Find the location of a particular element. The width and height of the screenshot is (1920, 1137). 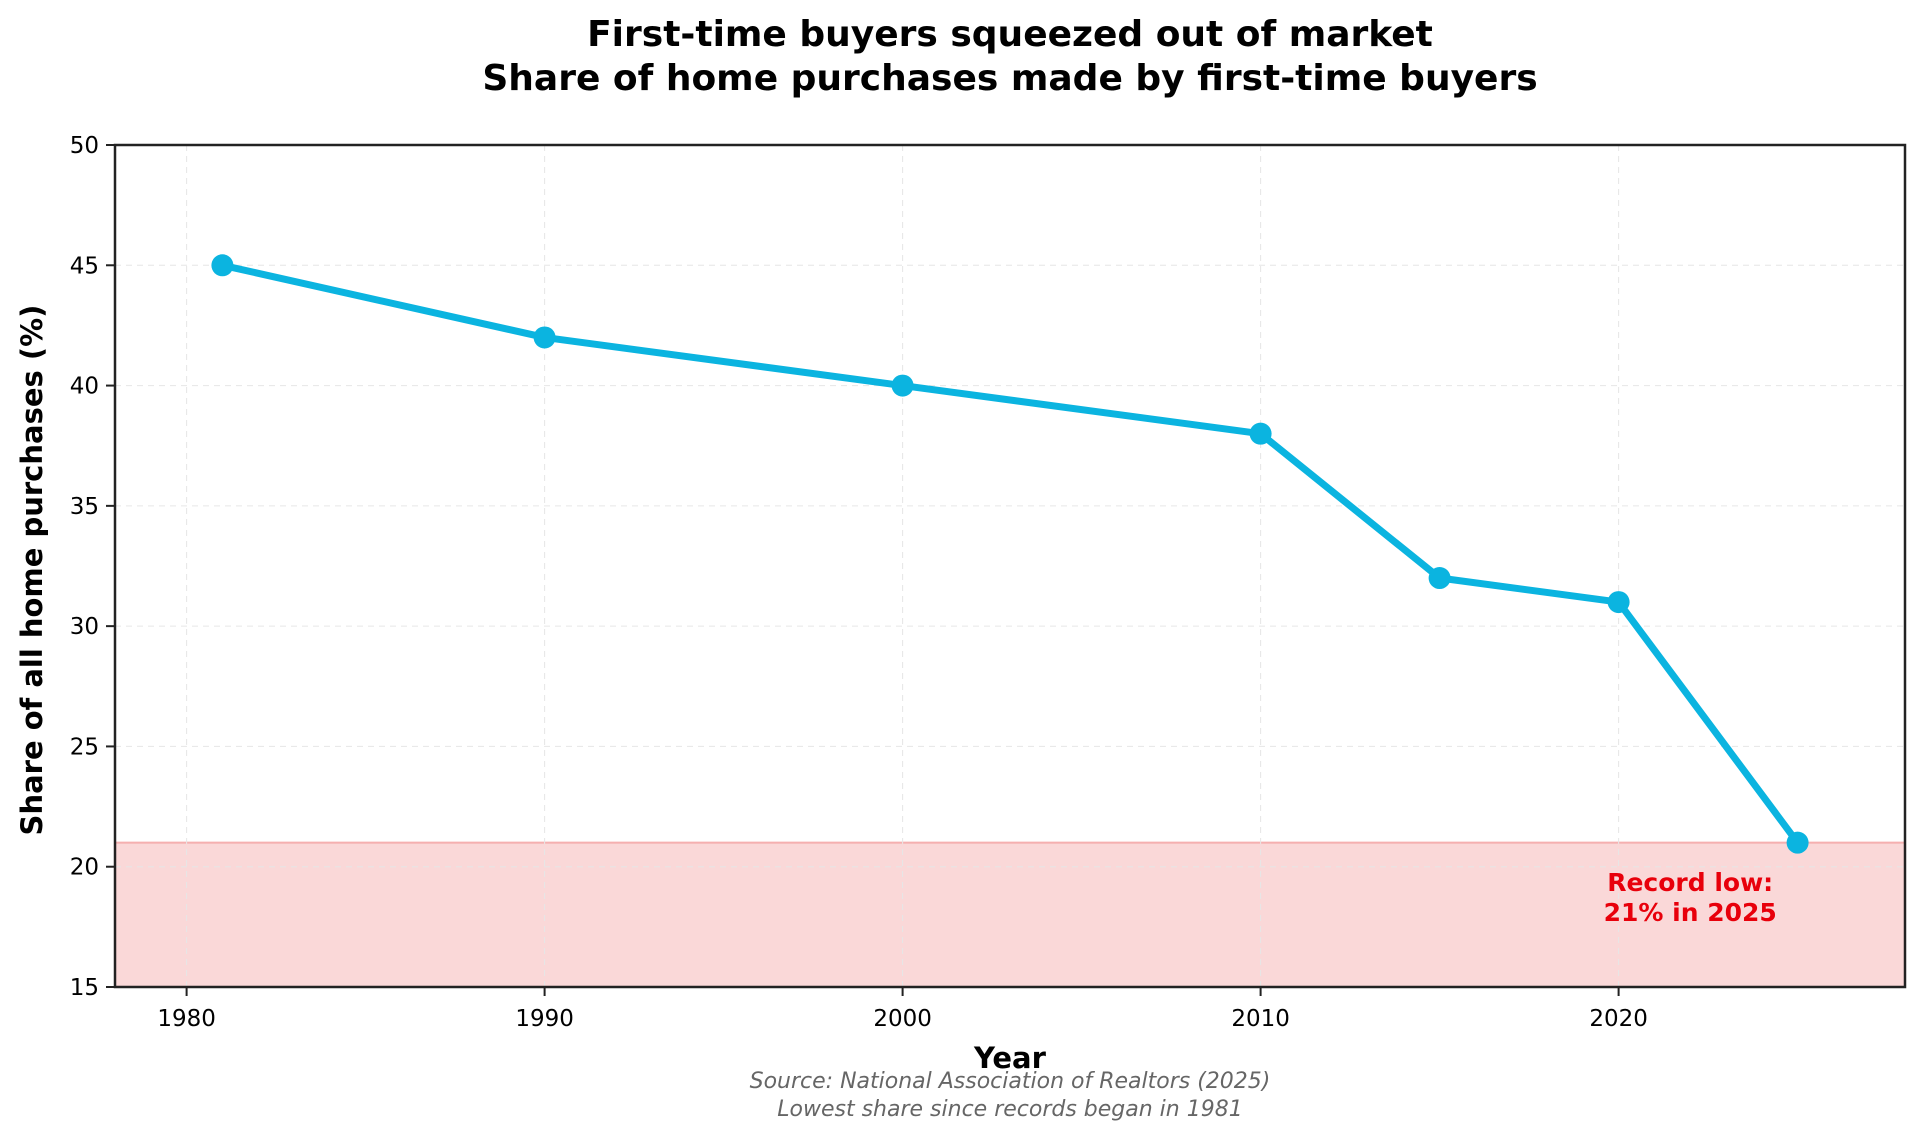

annotation-record-low-line2: 21% in 2025 is located at coordinates (1690, 912).